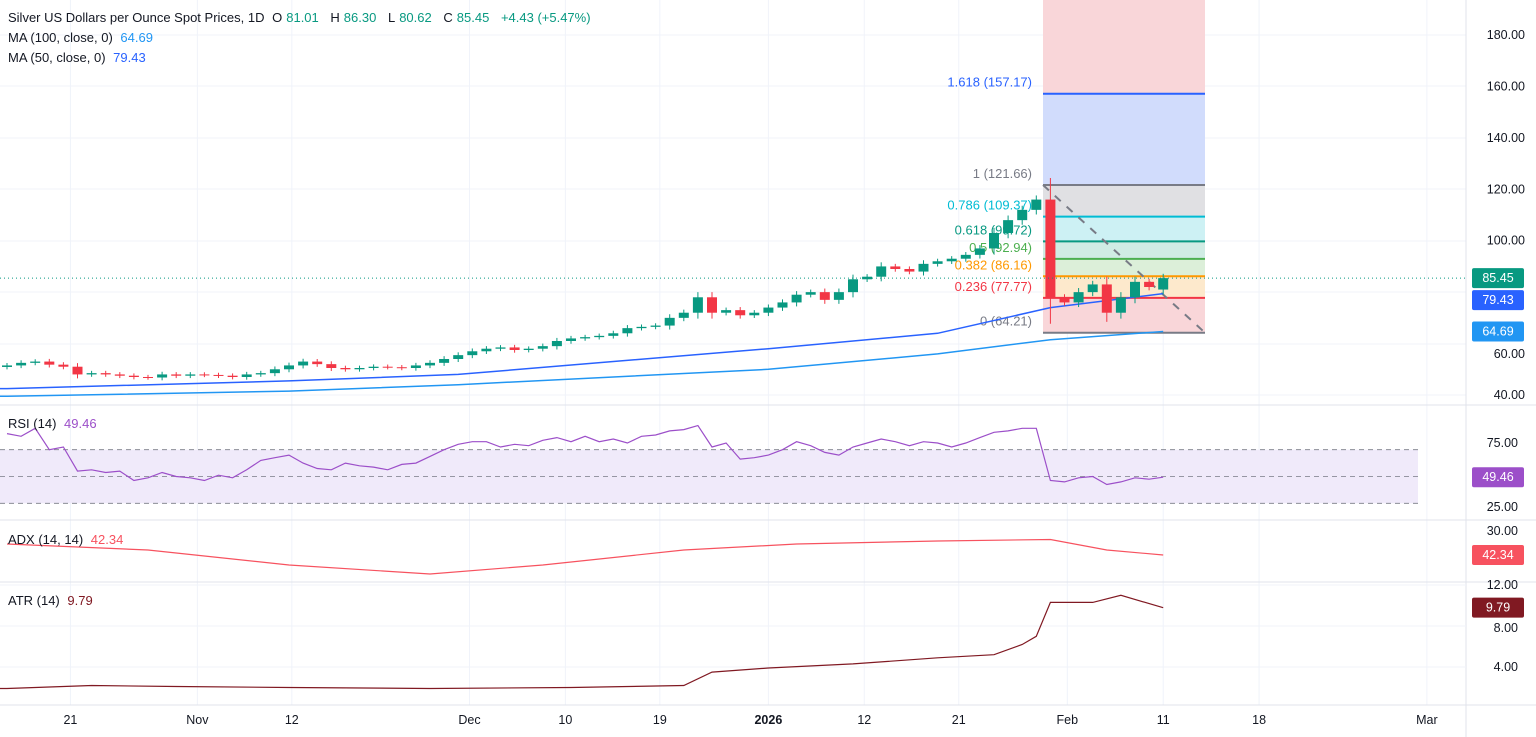 The height and width of the screenshot is (737, 1536). What do you see at coordinates (415, 17) in the screenshot?
I see `low-value: 80.62` at bounding box center [415, 17].